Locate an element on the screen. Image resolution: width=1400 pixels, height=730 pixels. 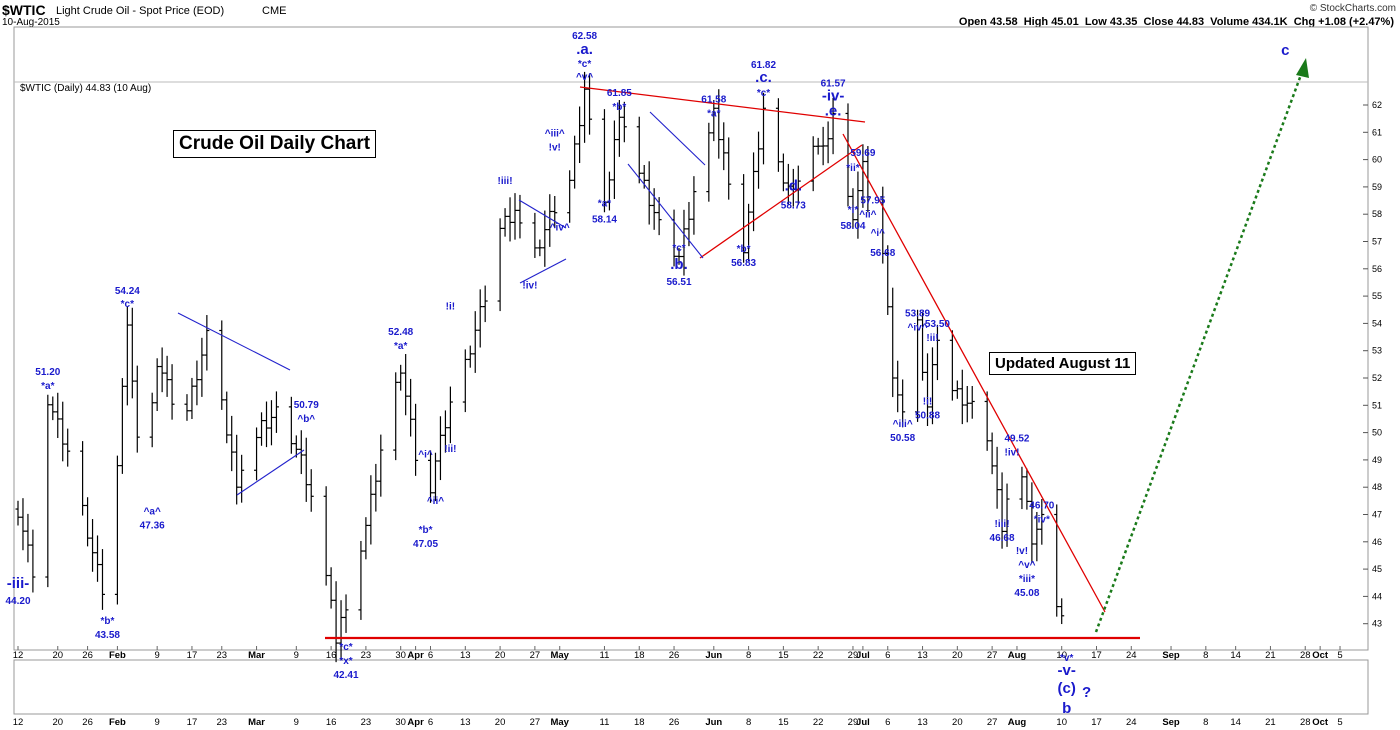
wave-label: ^a^ is located at coordinates (152, 512).